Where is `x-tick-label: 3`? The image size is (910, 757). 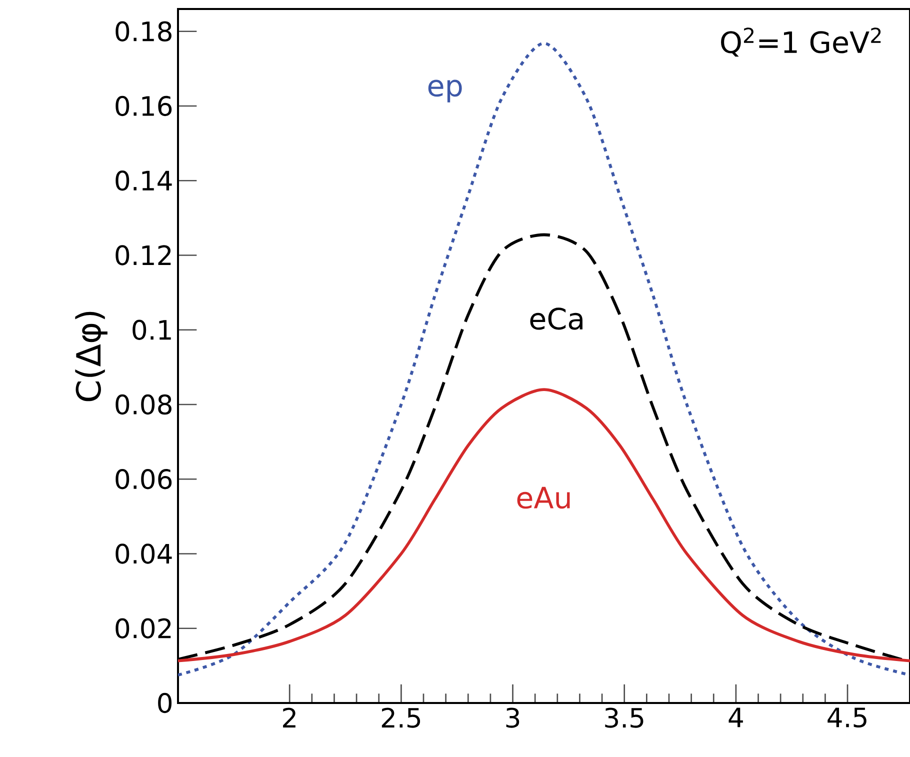 x-tick-label: 3 is located at coordinates (513, 718).